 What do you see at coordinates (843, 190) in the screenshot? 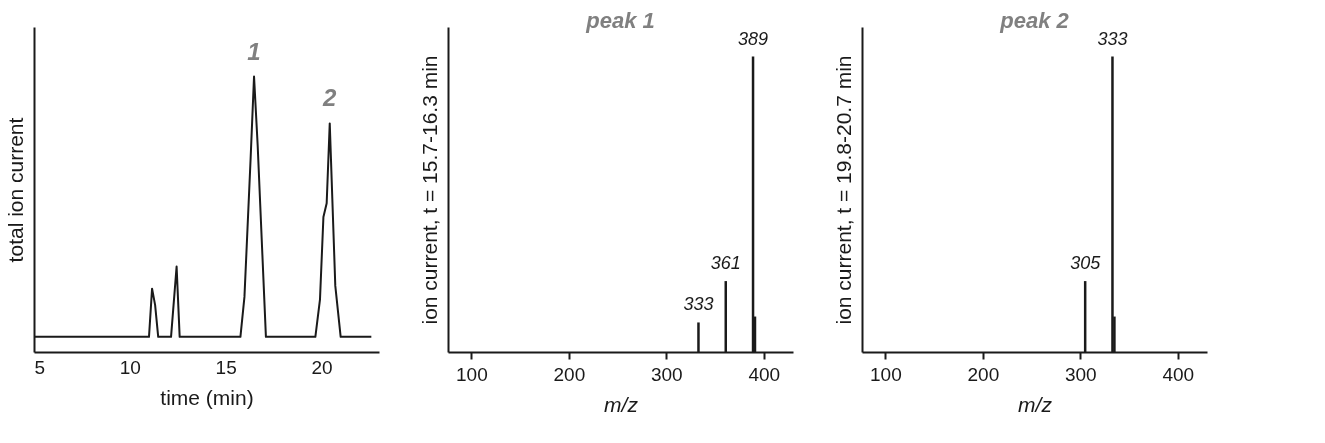
I see `y-axis-title: ion current, t = 19.8-20.7 min` at bounding box center [843, 190].